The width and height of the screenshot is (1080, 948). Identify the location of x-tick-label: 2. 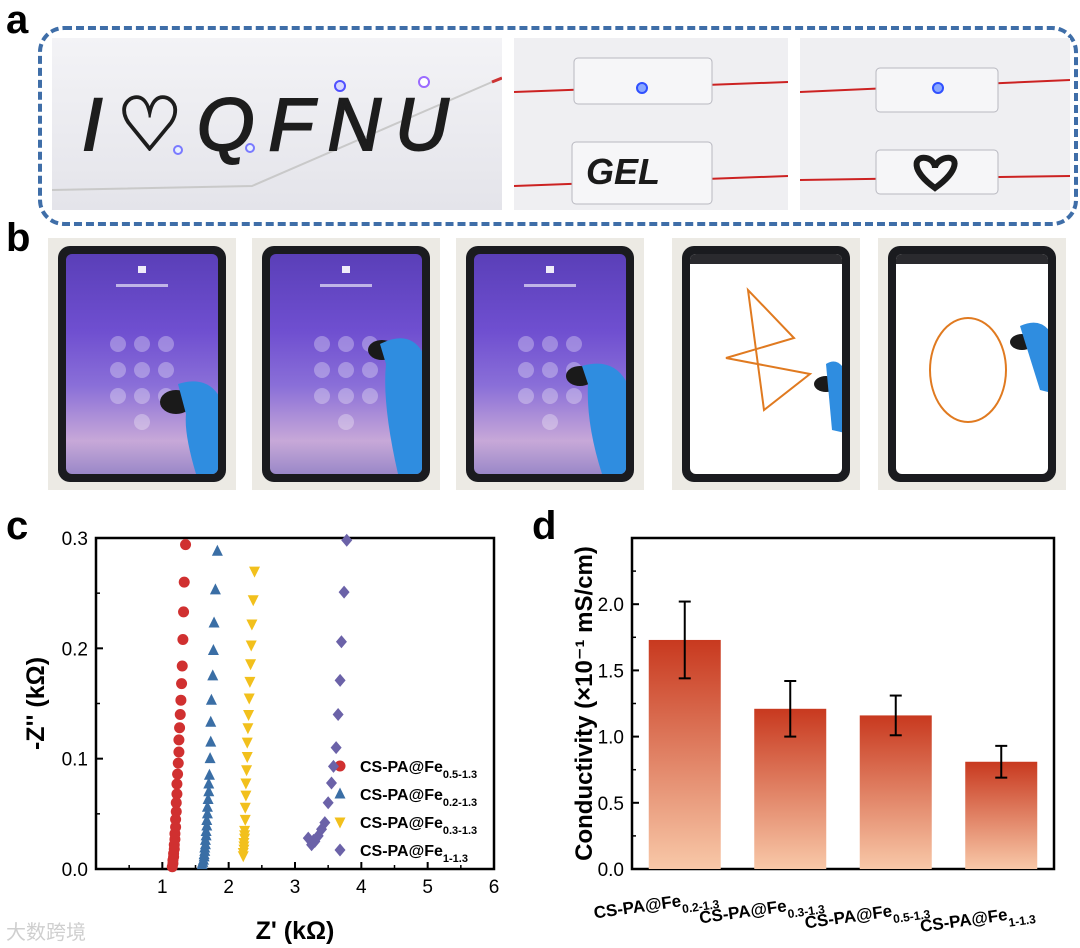
(228, 887).